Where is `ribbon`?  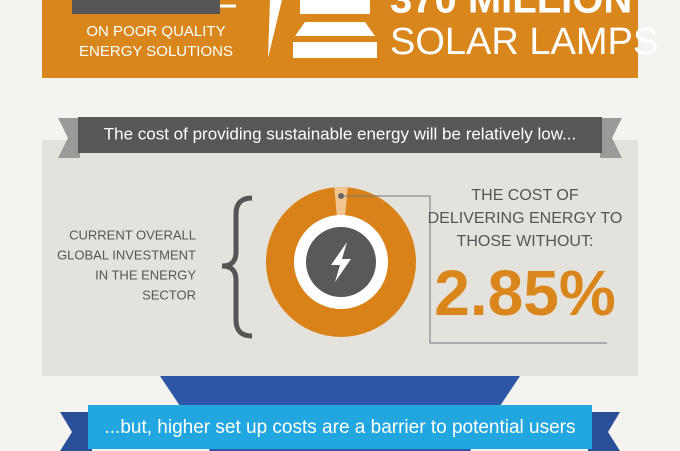
ribbon is located at coordinates (340, 135).